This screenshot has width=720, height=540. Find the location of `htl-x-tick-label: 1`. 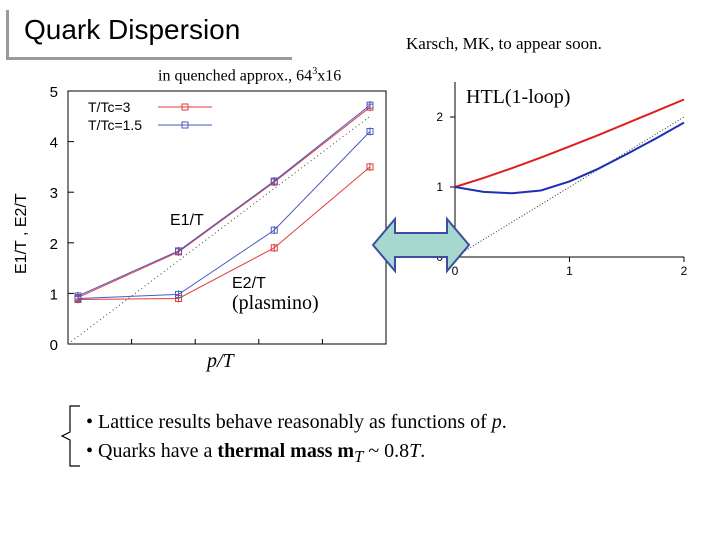

htl-x-tick-label: 1 is located at coordinates (569, 271).